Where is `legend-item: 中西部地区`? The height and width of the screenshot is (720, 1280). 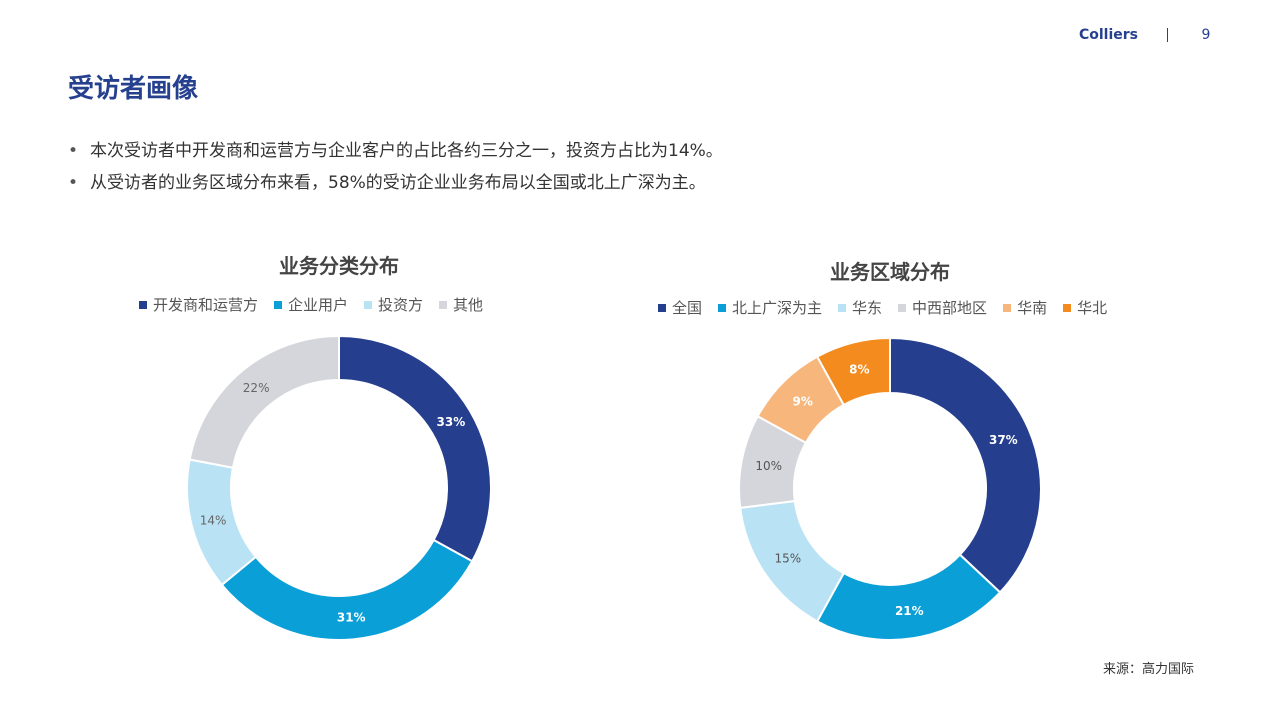 legend-item: 中西部地区 is located at coordinates (942, 307).